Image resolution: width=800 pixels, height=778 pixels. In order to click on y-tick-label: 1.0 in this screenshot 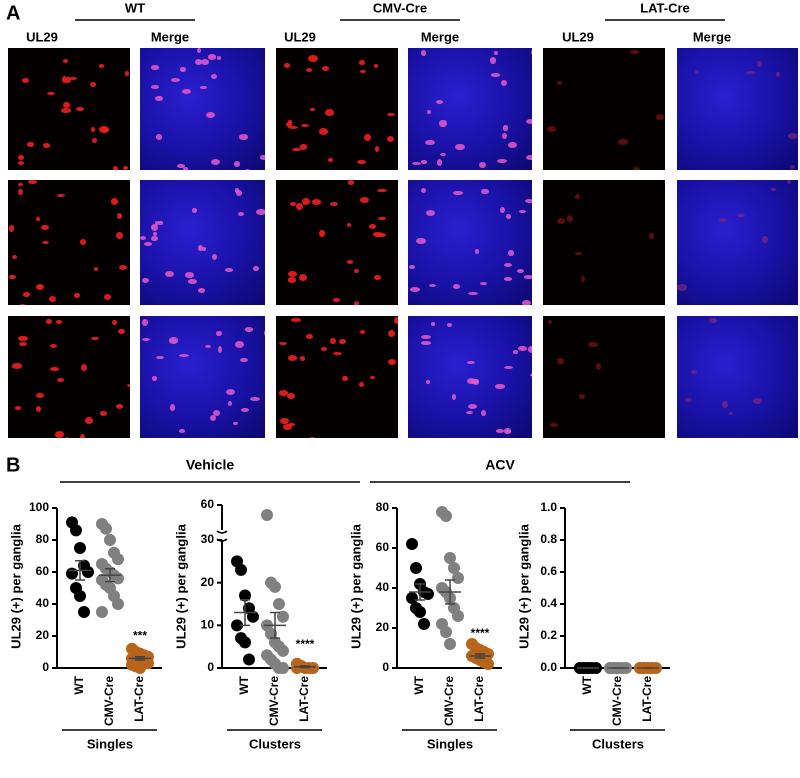, I will do `click(548, 507)`.